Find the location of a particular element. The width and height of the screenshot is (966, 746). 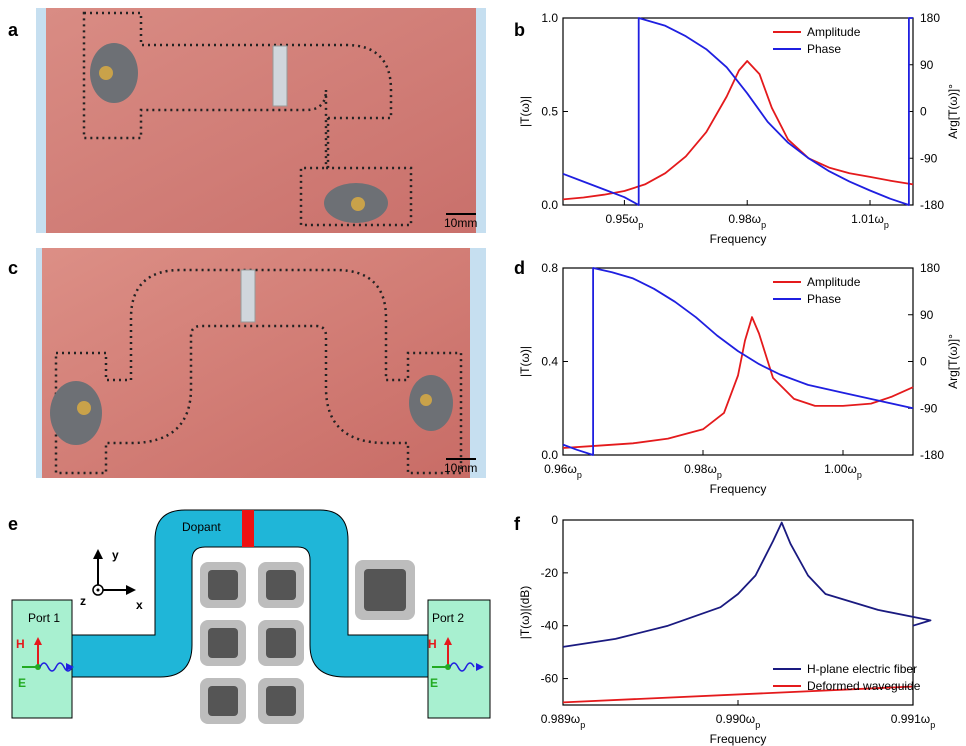

y-axis-label: |T(ω)|(dB) is located at coordinates (525, 613).